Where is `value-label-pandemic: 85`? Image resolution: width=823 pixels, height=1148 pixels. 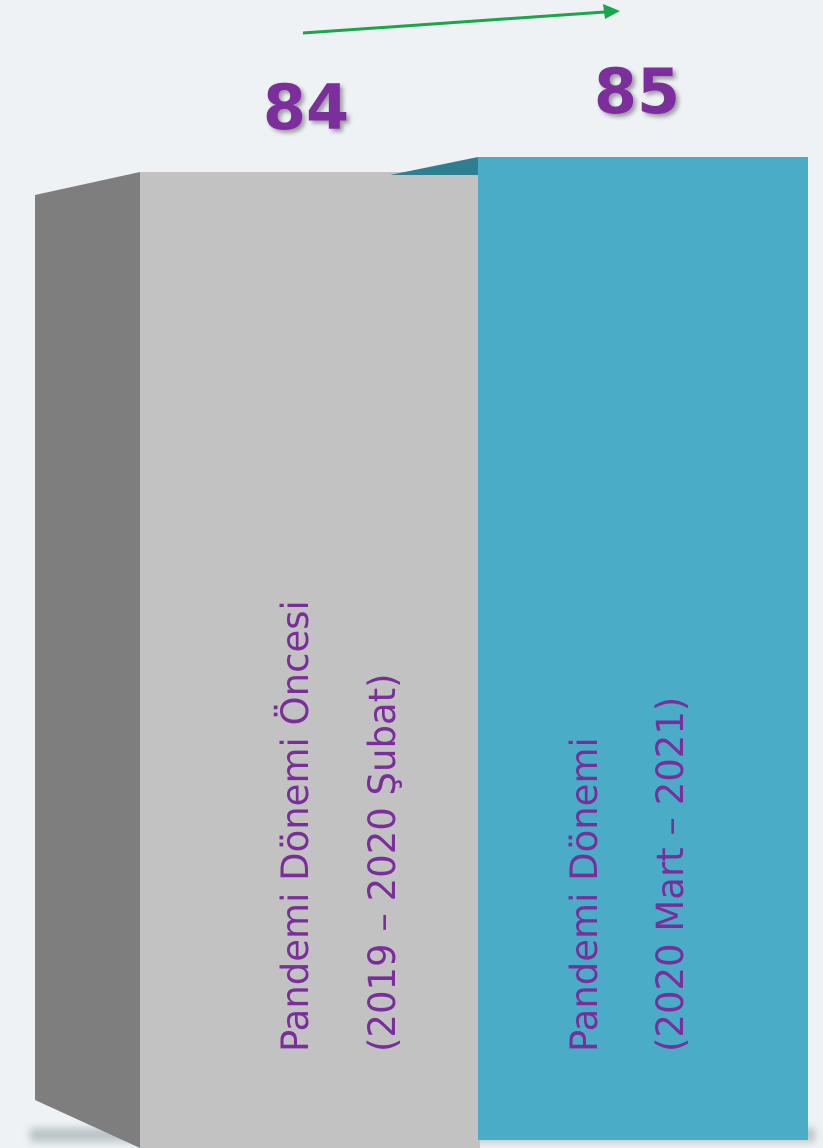
value-label-pandemic: 85 is located at coordinates (637, 91).